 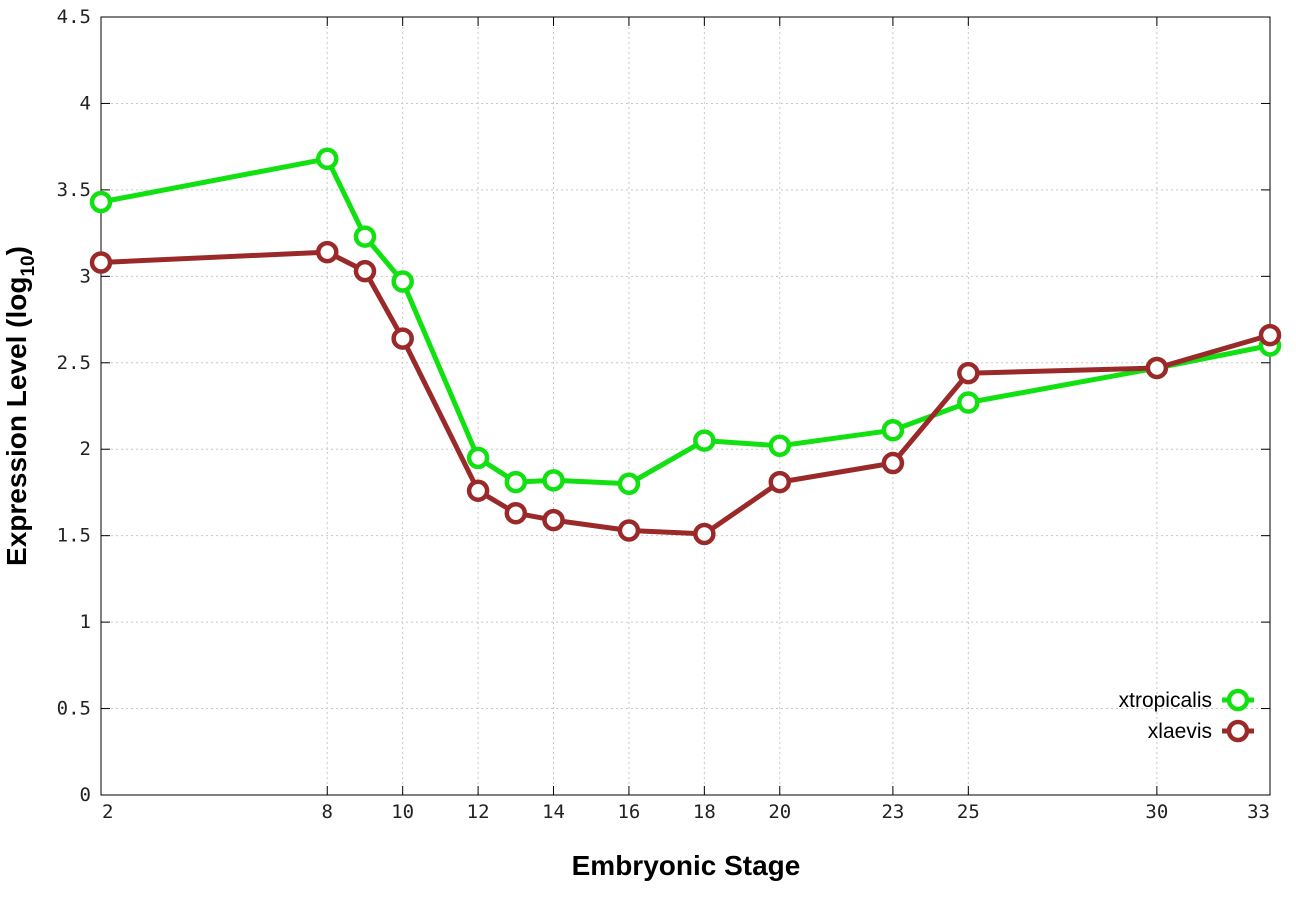 I want to click on y-tick-label: 3, so click(x=85, y=276).